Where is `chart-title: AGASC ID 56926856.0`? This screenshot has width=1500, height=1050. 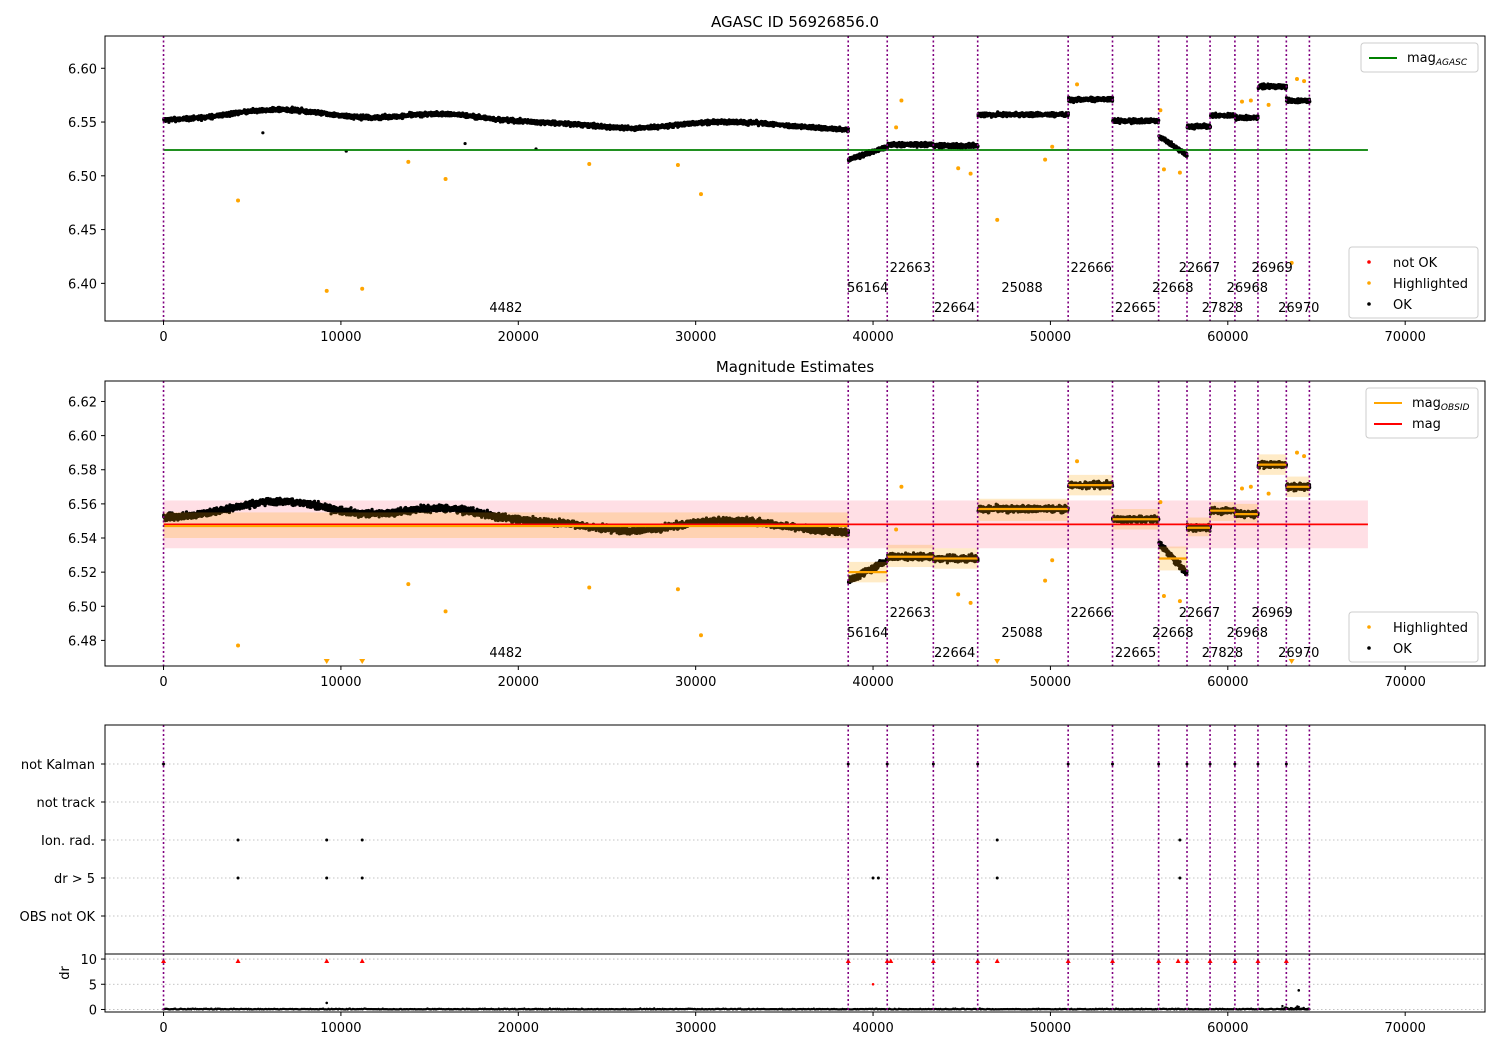 chart-title: AGASC ID 56926856.0 is located at coordinates (795, 22).